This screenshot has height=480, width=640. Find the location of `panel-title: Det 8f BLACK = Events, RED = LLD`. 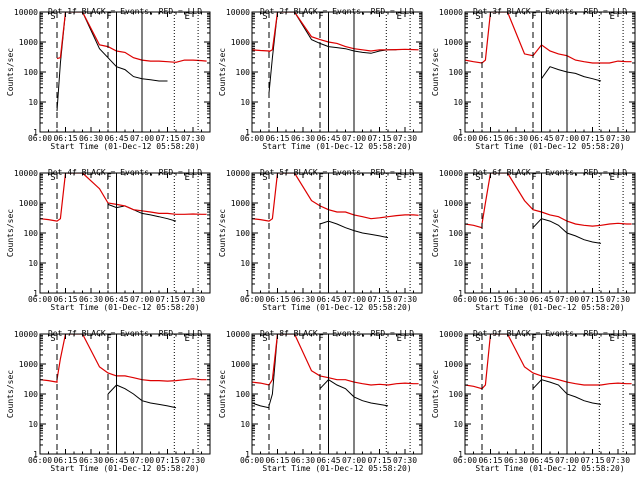

panel-title: Det 8f BLACK = Events, RED = LLD is located at coordinates (337, 333).